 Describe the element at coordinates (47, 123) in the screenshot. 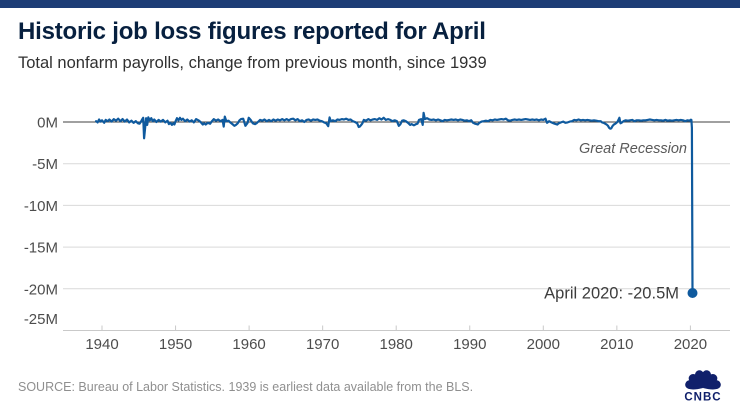

I see `y-axis-label: 0M` at that location.